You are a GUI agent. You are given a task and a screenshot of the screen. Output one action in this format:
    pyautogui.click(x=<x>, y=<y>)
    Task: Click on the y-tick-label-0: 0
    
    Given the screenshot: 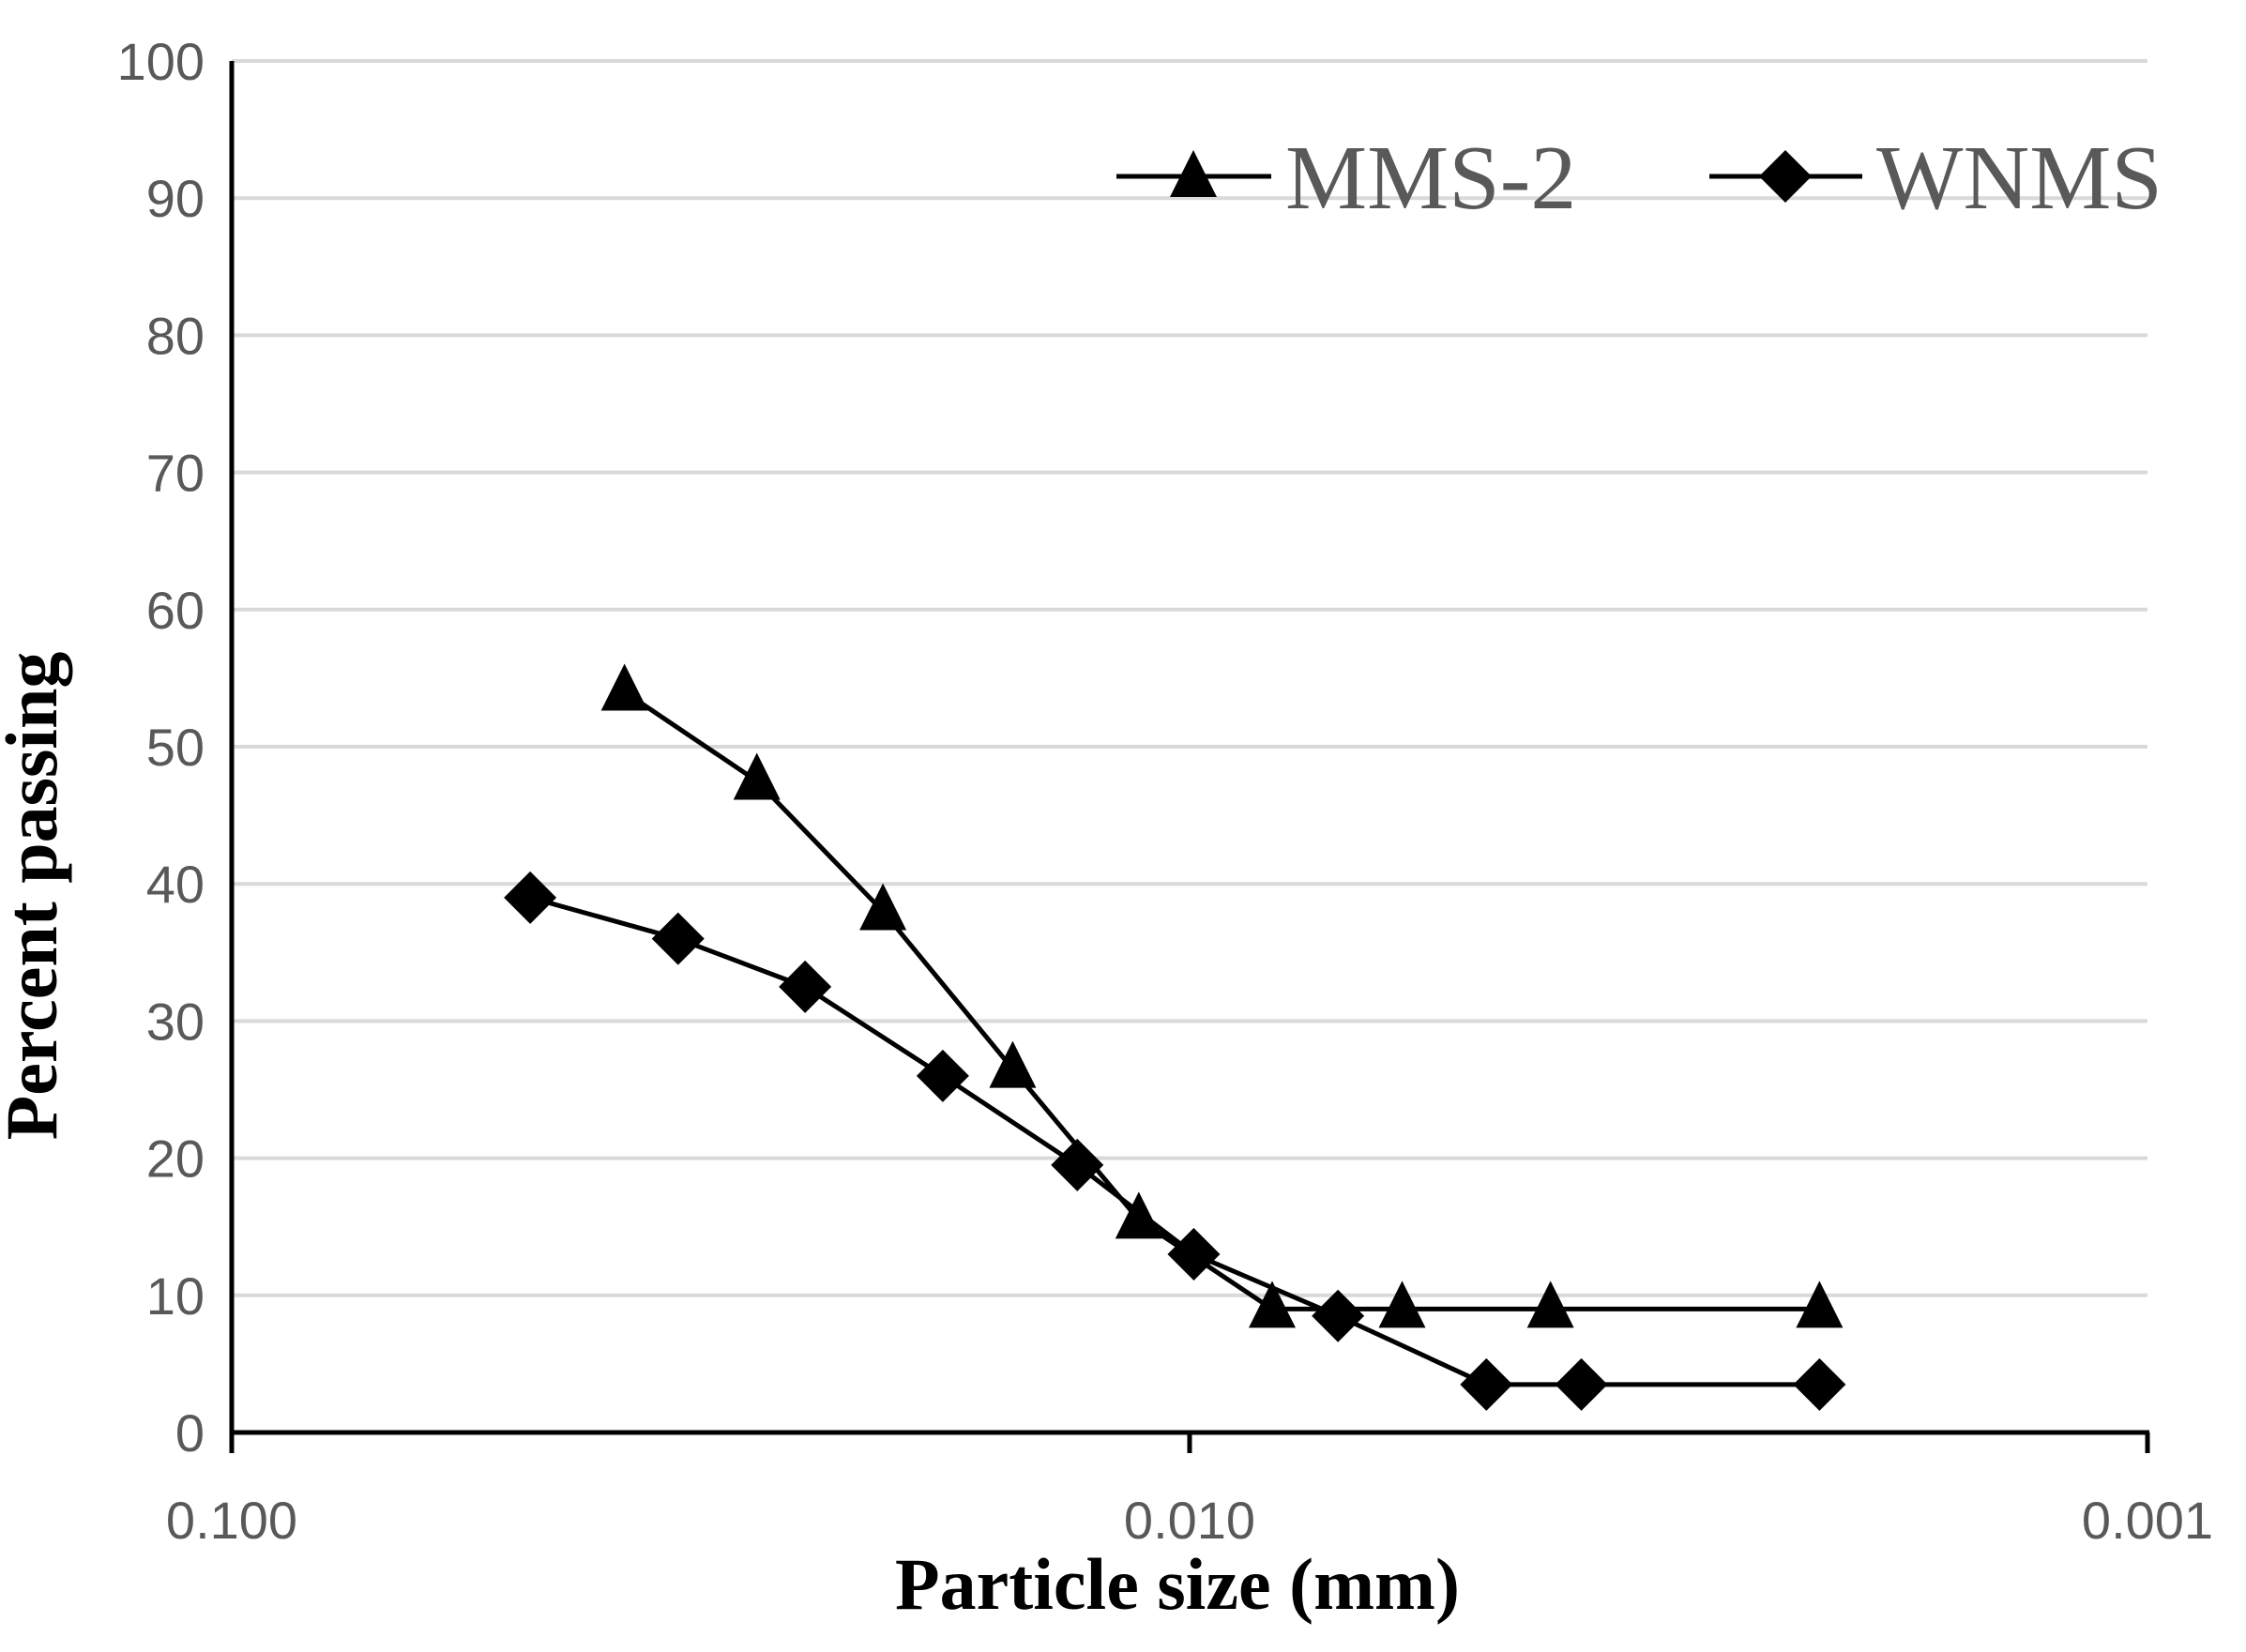 What is the action you would take?
    pyautogui.click(x=190, y=1433)
    